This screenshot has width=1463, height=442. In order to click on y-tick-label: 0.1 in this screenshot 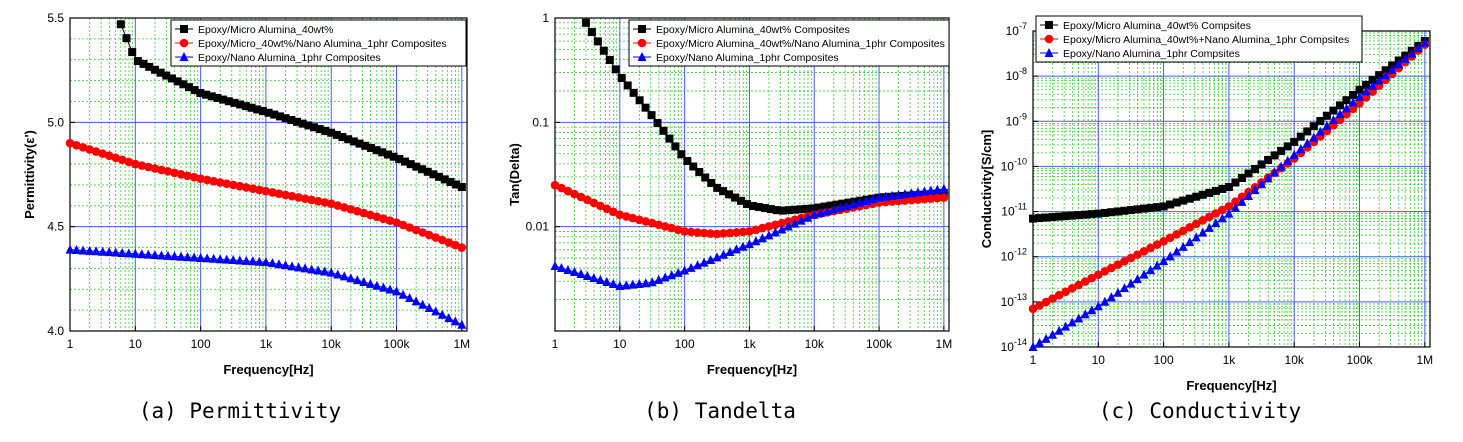, I will do `click(540, 122)`.